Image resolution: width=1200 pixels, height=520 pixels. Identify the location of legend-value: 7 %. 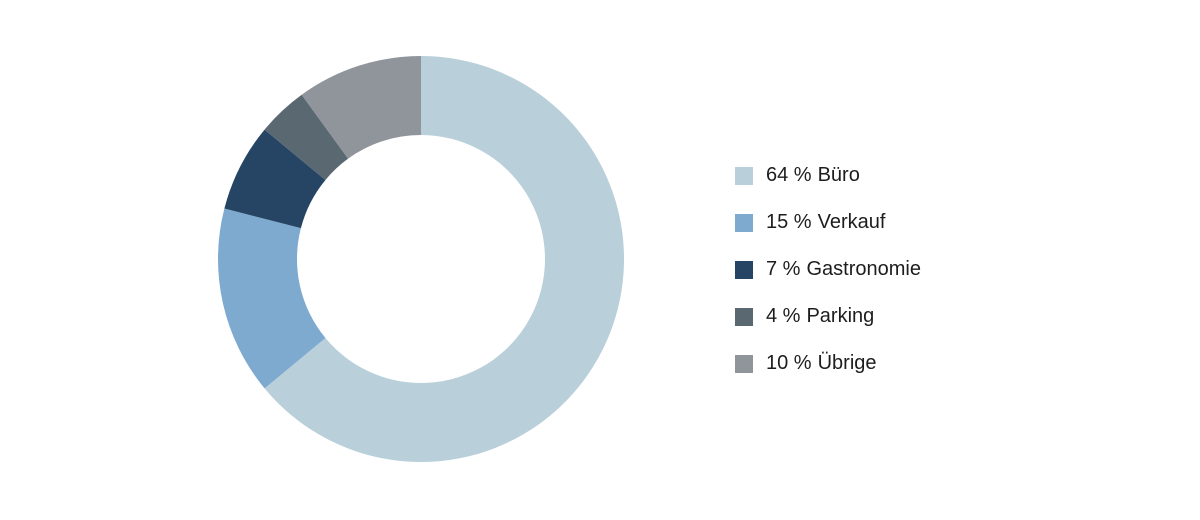
(783, 269).